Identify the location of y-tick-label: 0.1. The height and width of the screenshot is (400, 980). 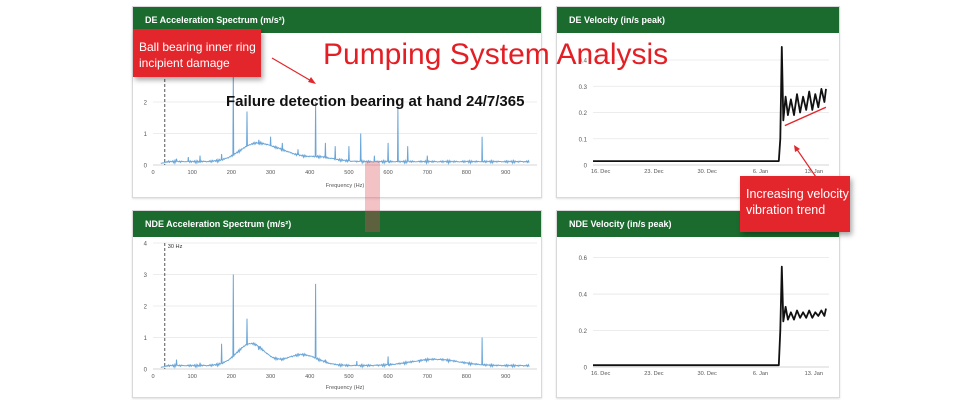
(583, 140).